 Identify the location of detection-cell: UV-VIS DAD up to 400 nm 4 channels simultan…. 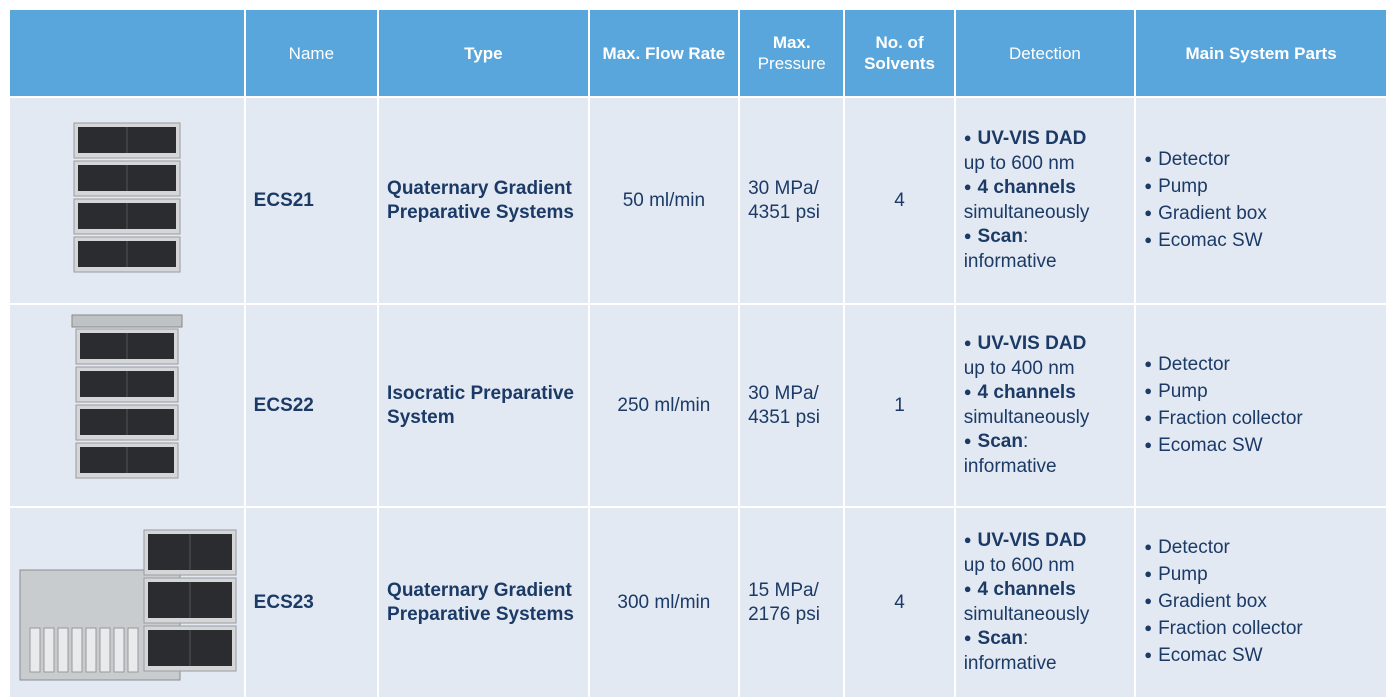
(1045, 405).